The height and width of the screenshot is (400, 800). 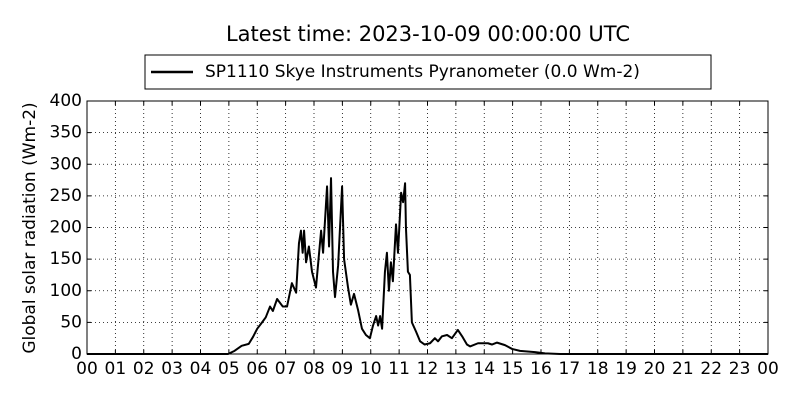 What do you see at coordinates (711, 369) in the screenshot?
I see `x-tick-label: 22` at bounding box center [711, 369].